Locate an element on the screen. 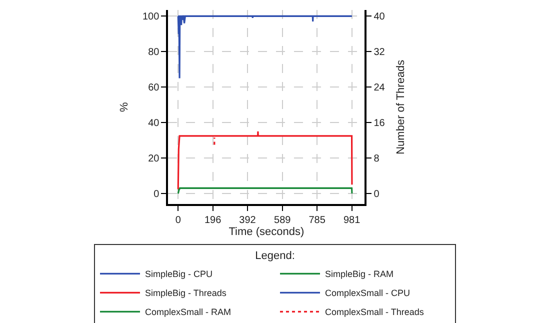 The height and width of the screenshot is (323, 550). y2-tick-label: 24 is located at coordinates (380, 88).